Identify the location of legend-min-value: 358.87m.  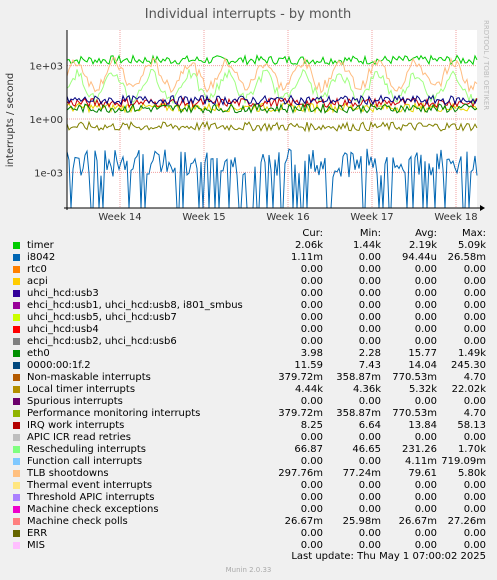
(358, 377).